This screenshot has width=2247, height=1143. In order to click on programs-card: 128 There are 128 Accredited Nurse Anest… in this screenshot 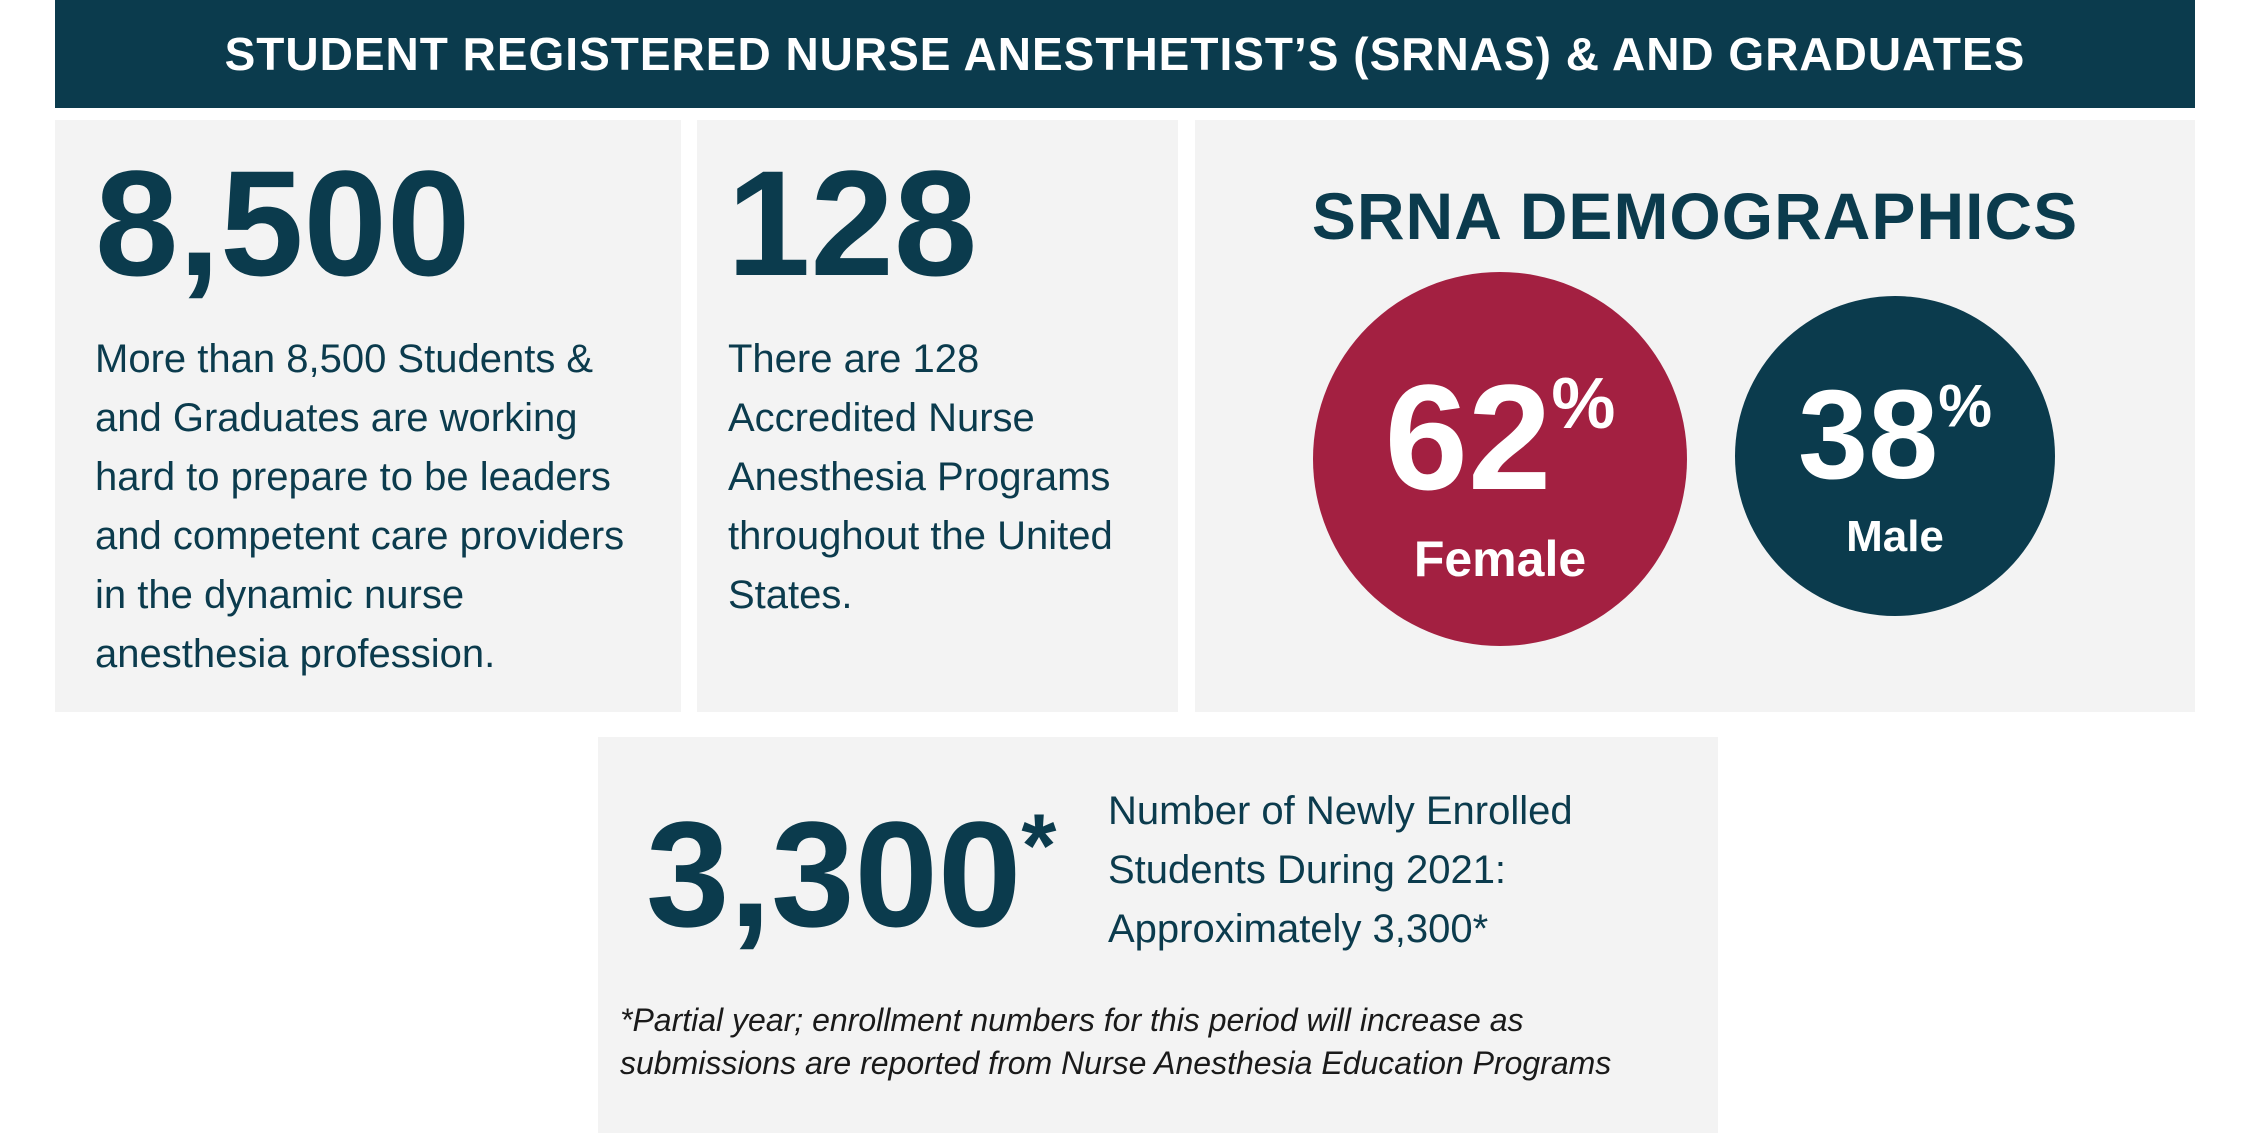, I will do `click(937, 416)`.